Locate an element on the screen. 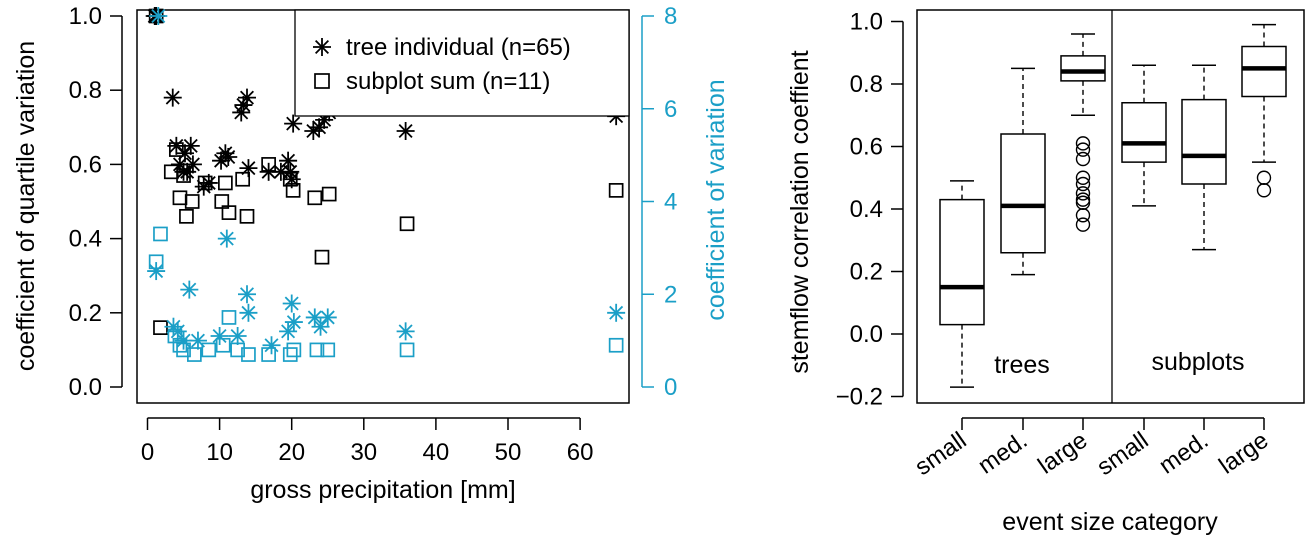  right-y-tick-label: 0.6 is located at coordinates (866, 147).